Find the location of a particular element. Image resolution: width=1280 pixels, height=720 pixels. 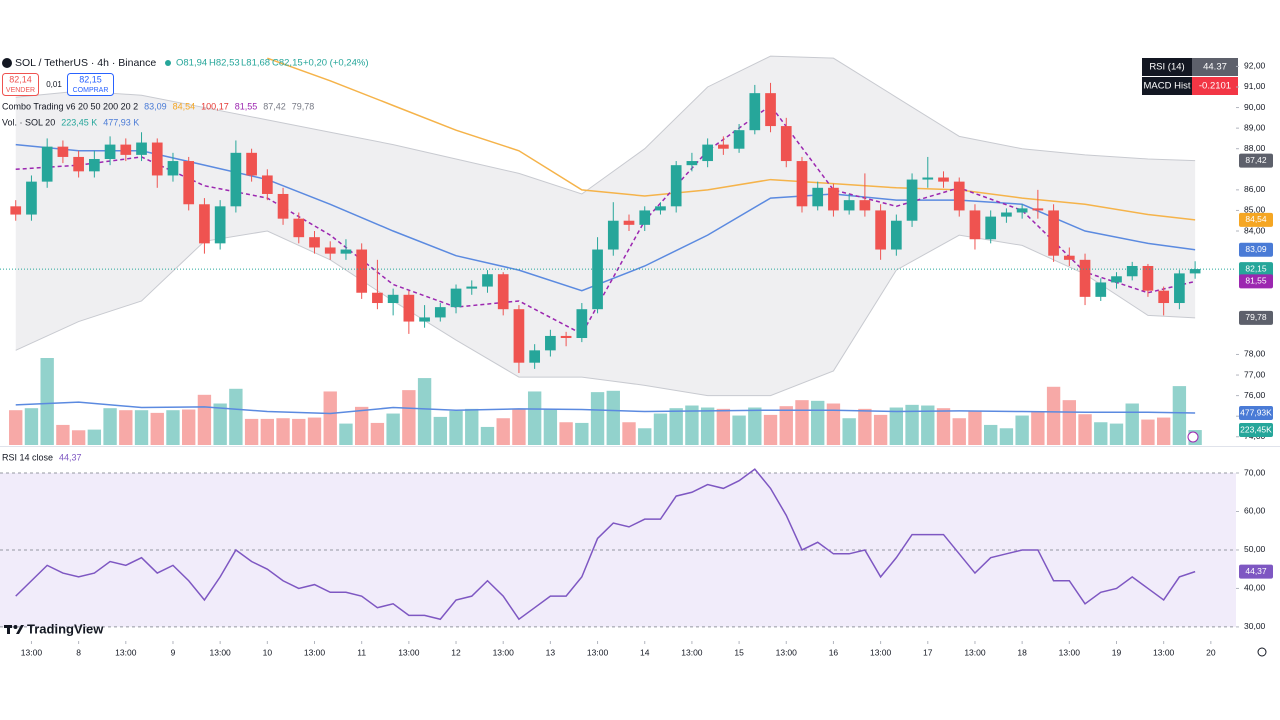

price-tag-label: 87,42 is located at coordinates (1256, 160).